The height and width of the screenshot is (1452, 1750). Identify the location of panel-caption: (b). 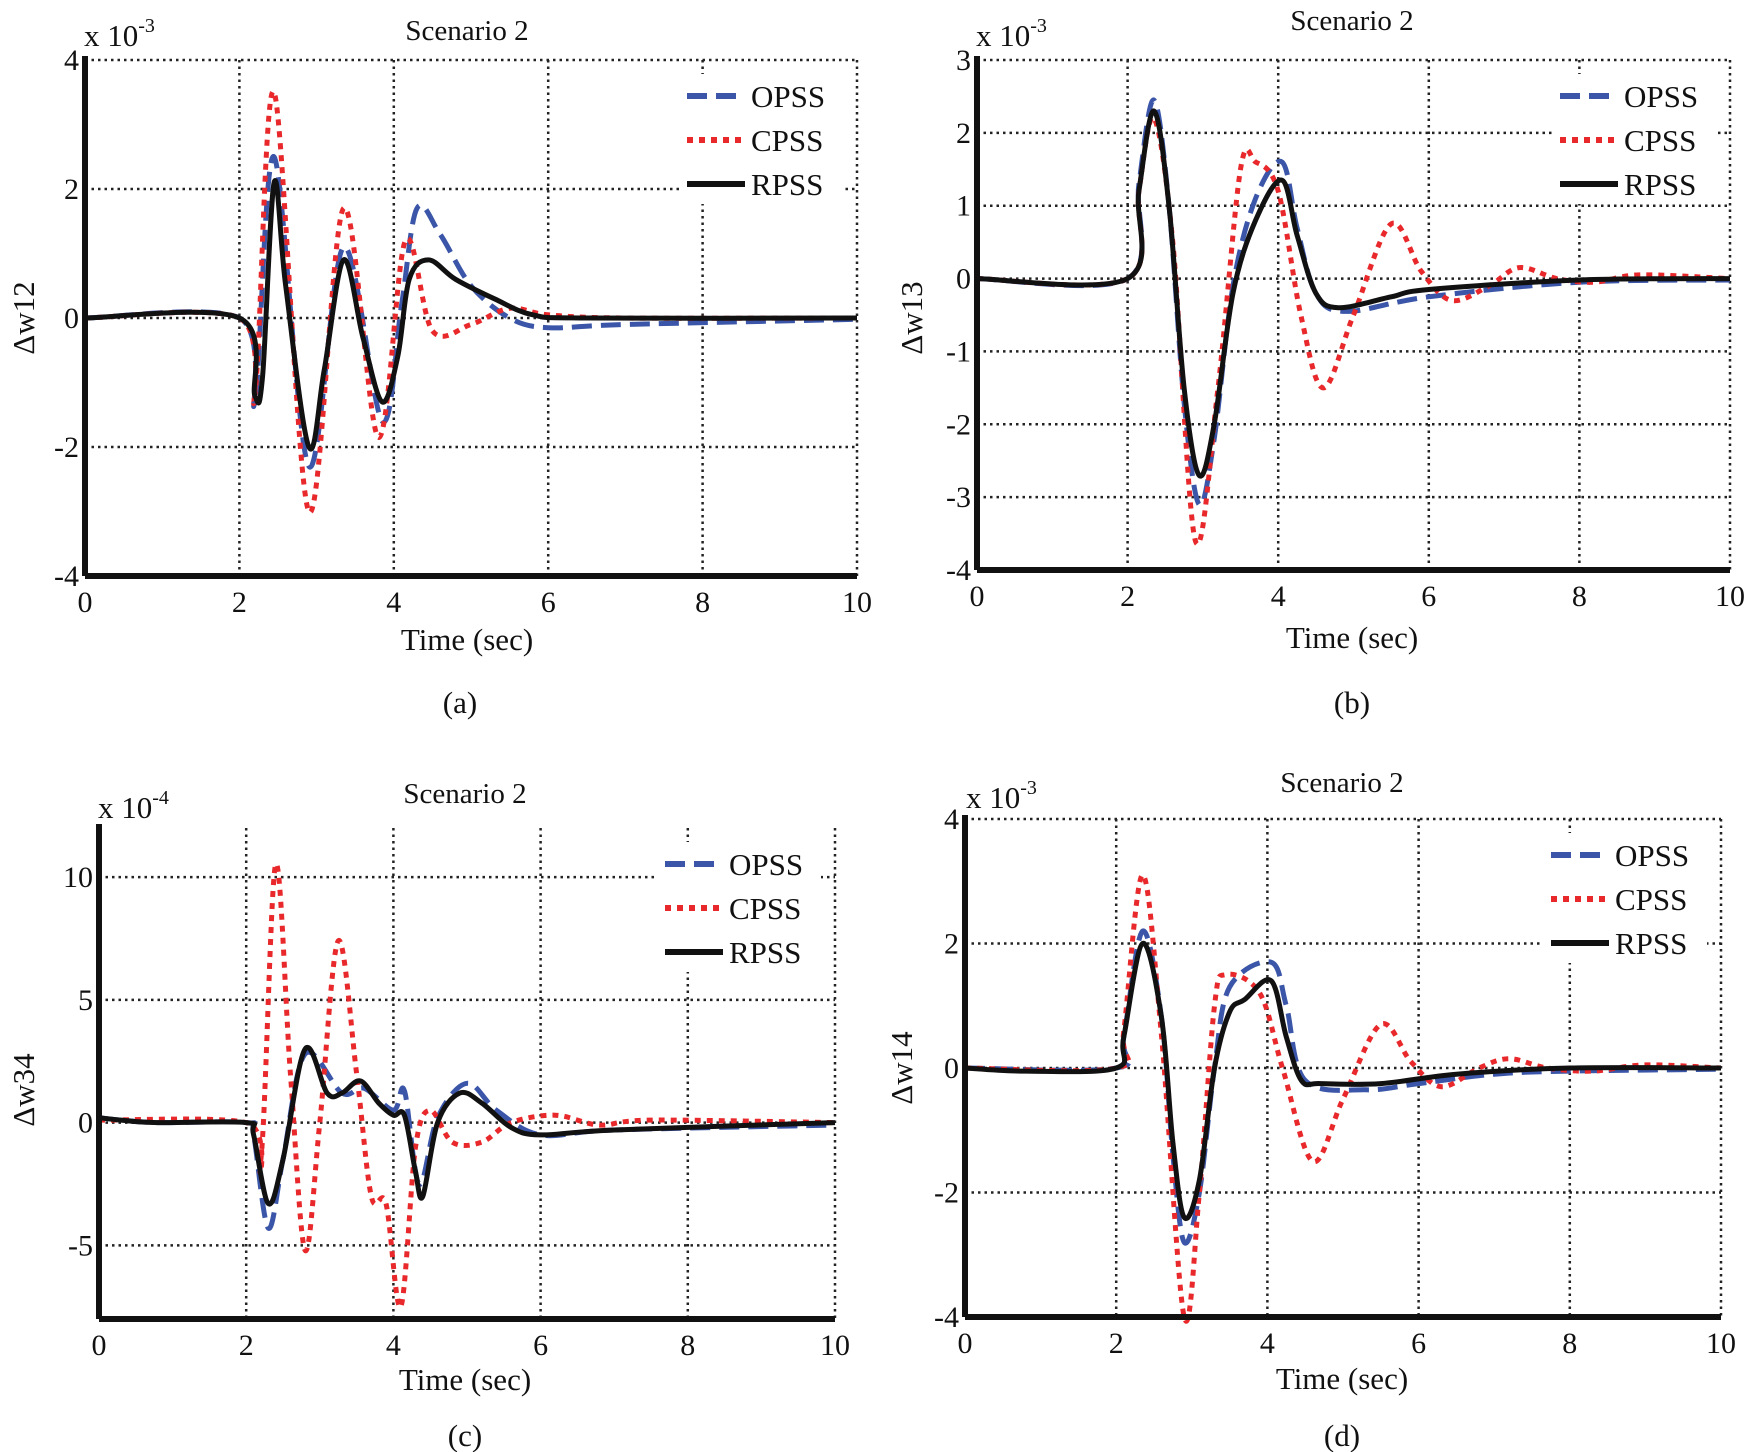
(1352, 702).